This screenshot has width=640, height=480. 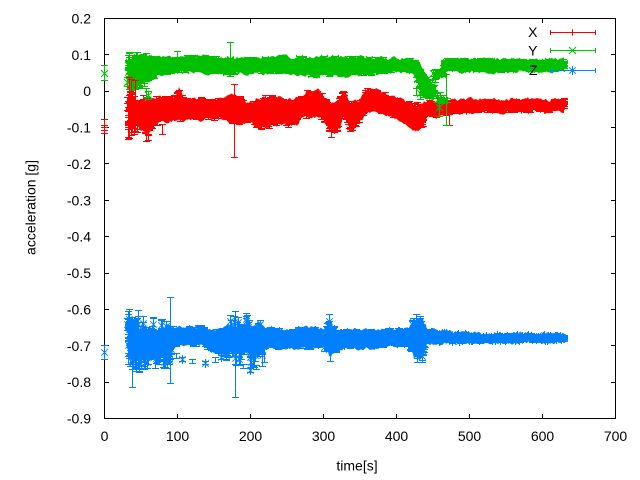 What do you see at coordinates (79, 346) in the screenshot?
I see `svg-text: -0.7` at bounding box center [79, 346].